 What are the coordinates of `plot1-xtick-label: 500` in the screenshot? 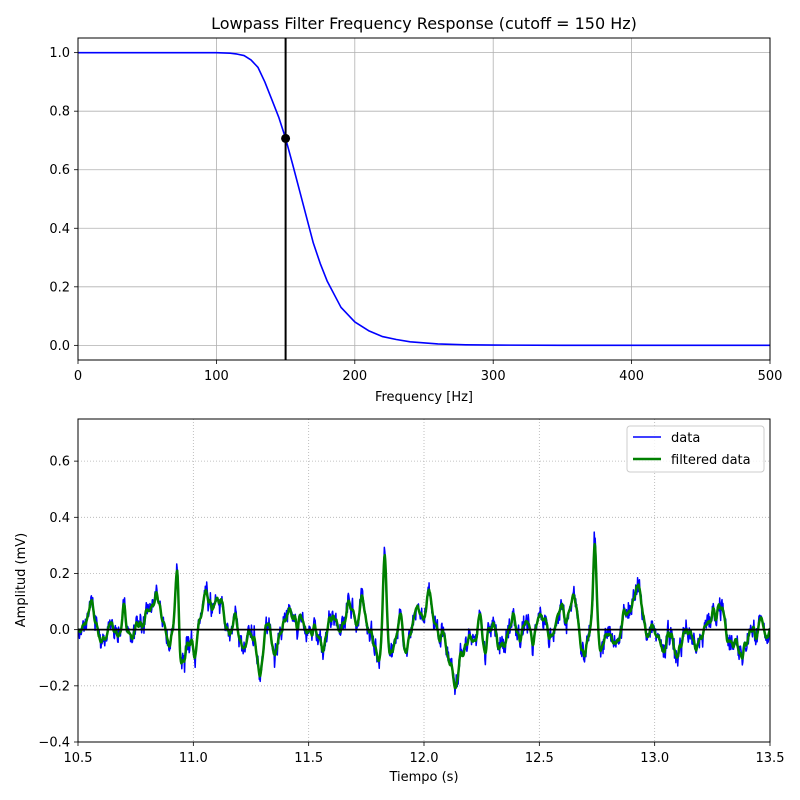 It's located at (770, 376).